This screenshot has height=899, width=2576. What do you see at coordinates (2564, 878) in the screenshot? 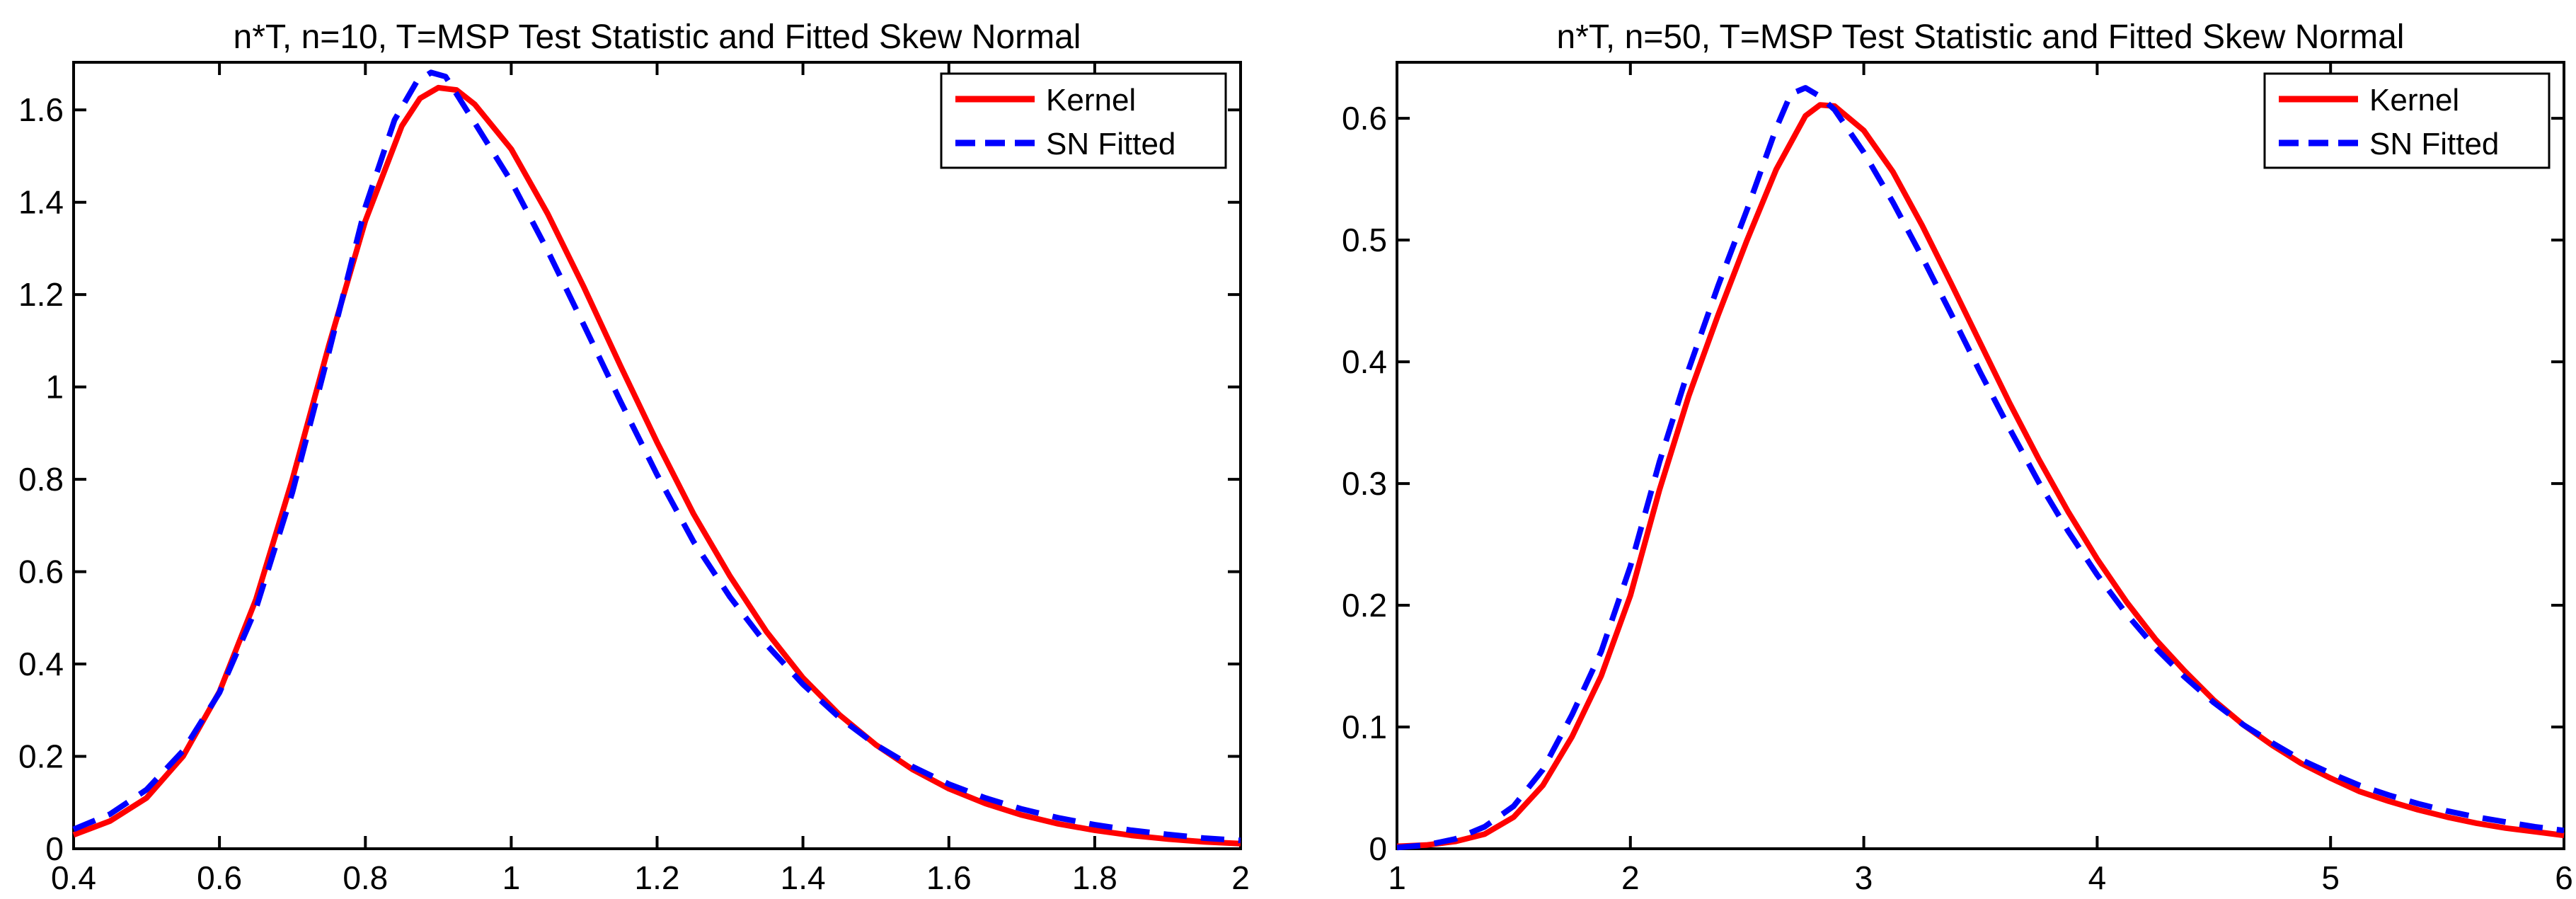
I see `x-tick-label: 6` at bounding box center [2564, 878].